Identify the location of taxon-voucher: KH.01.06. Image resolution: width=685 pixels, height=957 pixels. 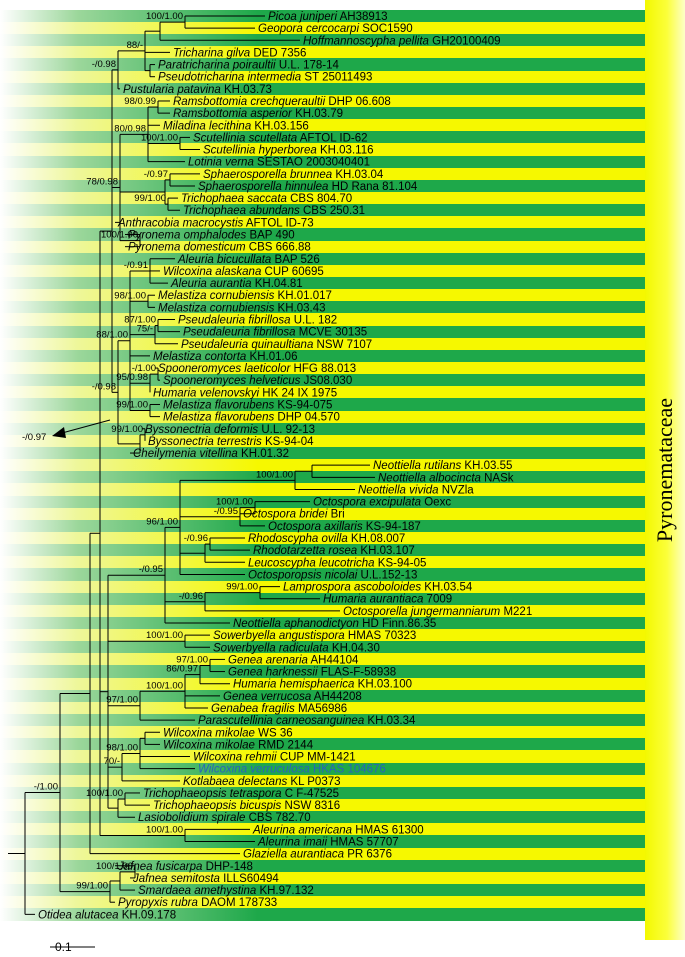
(271, 357).